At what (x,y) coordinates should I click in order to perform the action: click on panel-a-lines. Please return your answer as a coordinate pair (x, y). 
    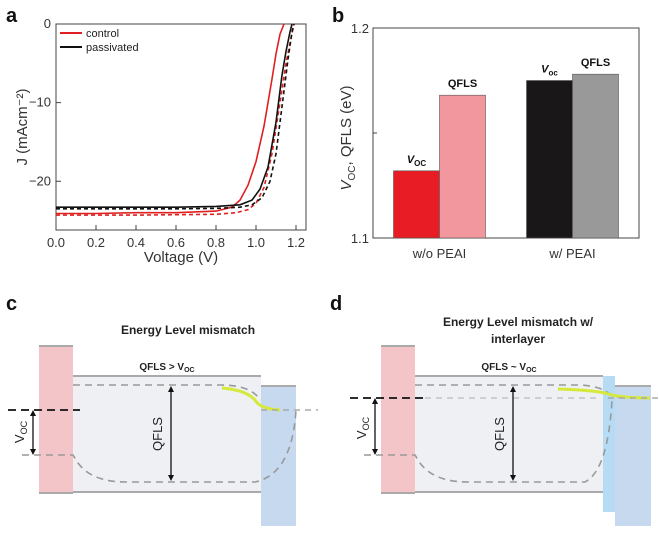
    Looking at the image, I should click on (175, 119).